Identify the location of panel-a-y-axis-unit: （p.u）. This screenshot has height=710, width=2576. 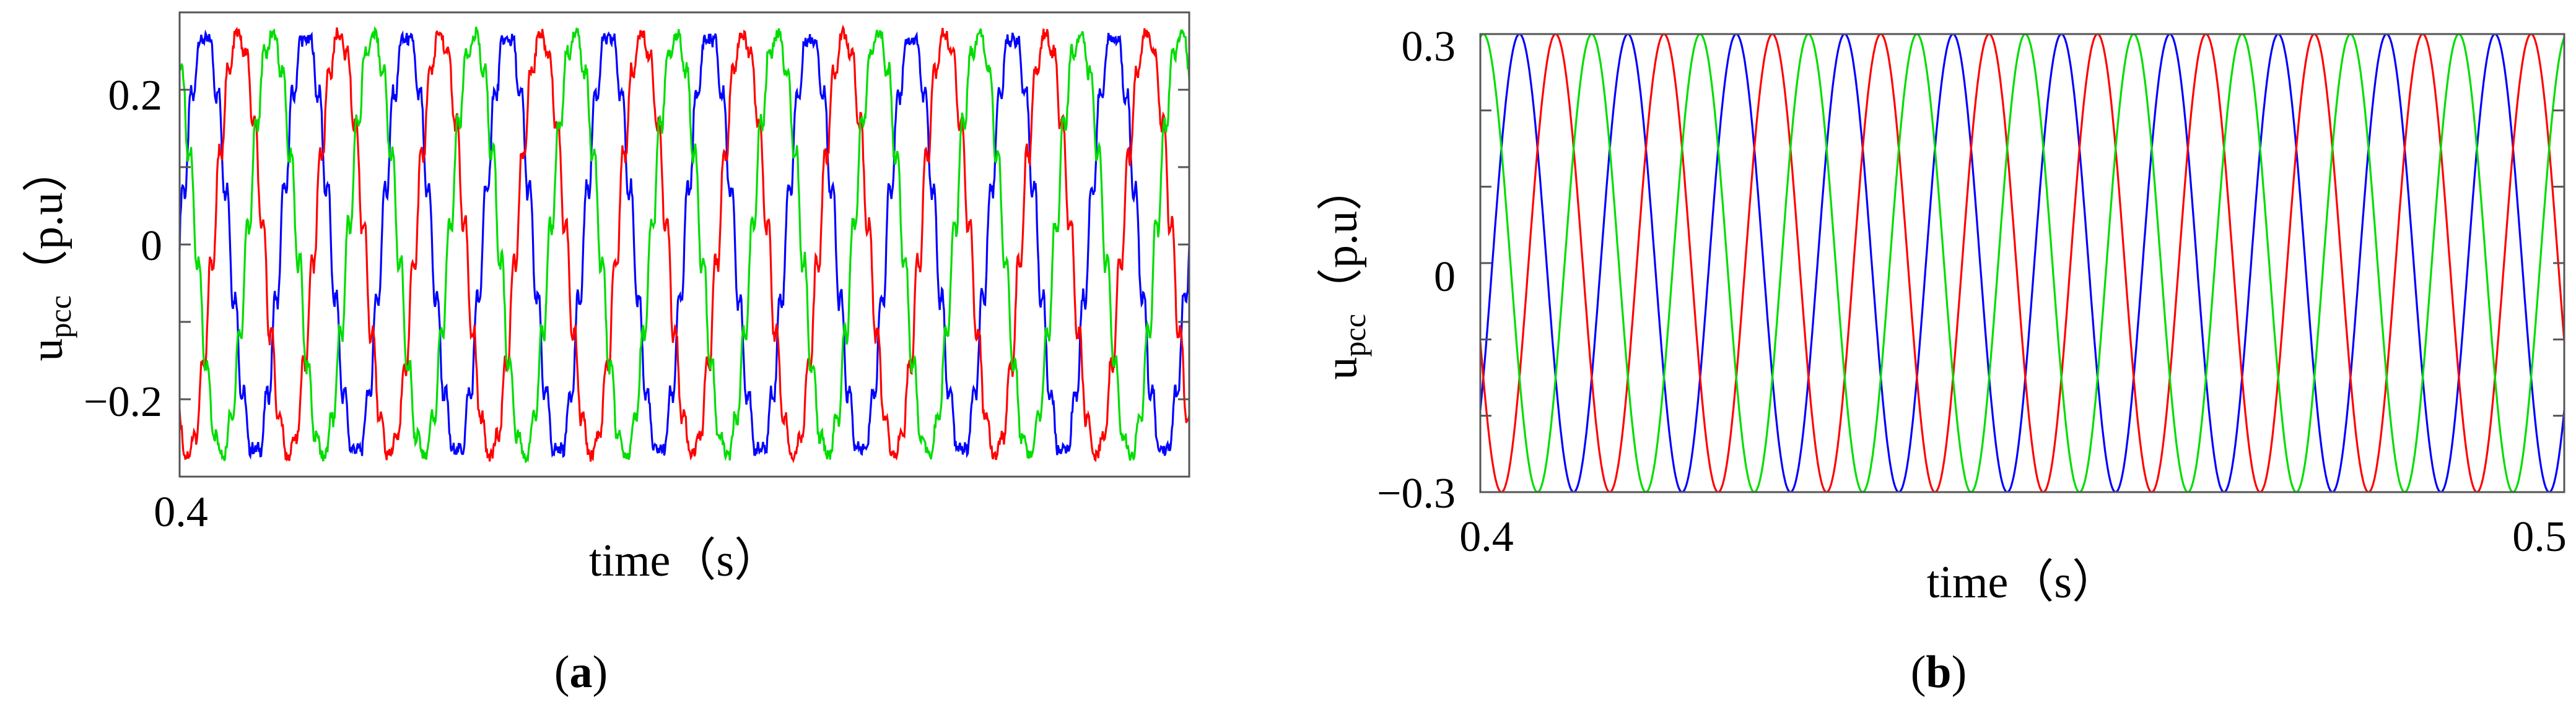
(47, 221).